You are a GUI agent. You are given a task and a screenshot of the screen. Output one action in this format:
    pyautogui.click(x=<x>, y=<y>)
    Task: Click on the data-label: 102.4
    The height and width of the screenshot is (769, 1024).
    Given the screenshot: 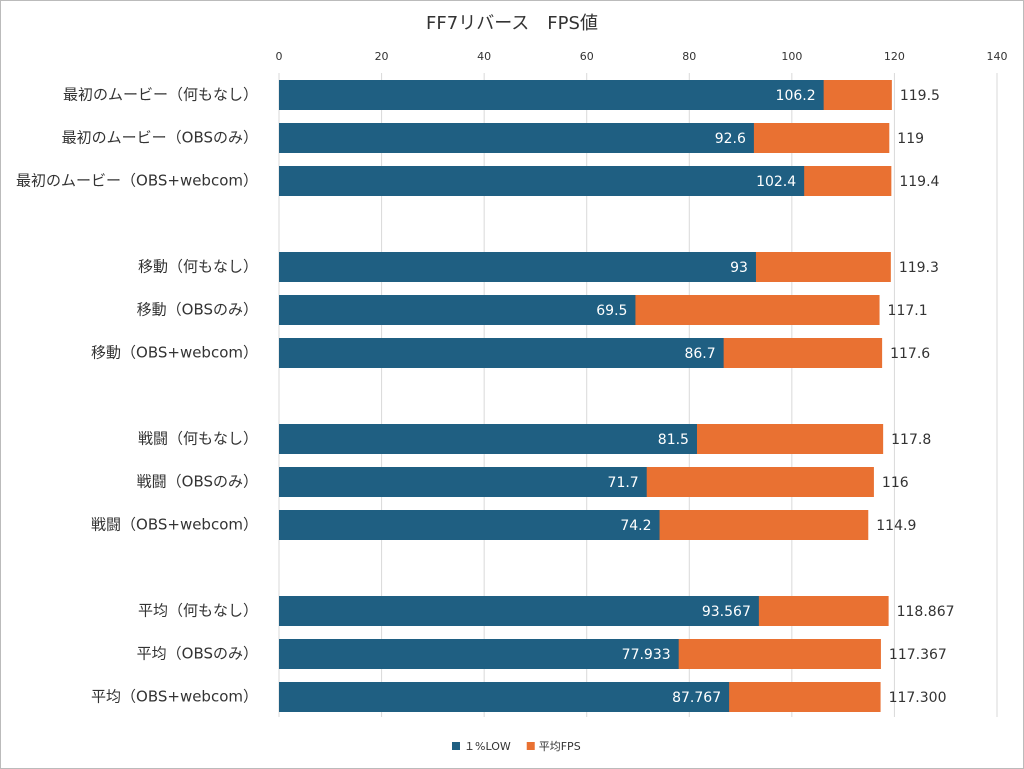 What is the action you would take?
    pyautogui.click(x=776, y=182)
    